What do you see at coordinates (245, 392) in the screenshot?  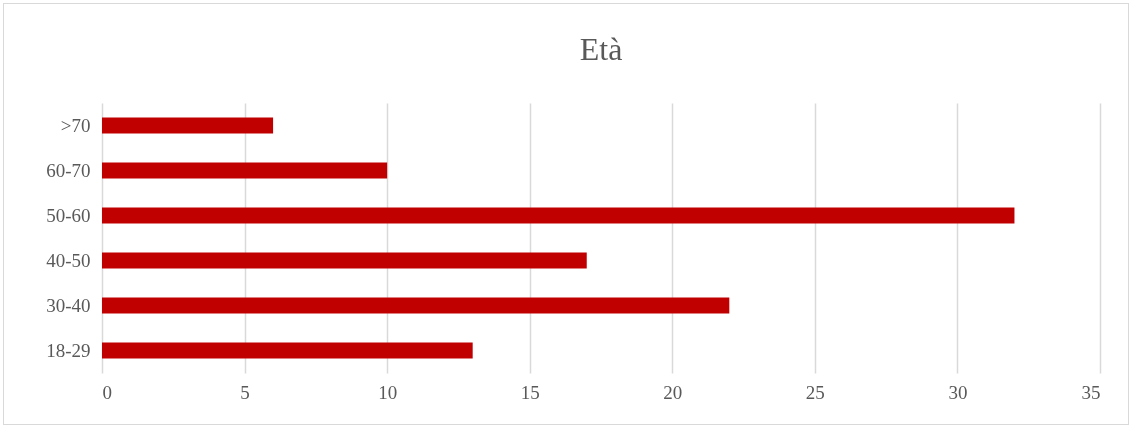 I see `x-tick-label: 5` at bounding box center [245, 392].